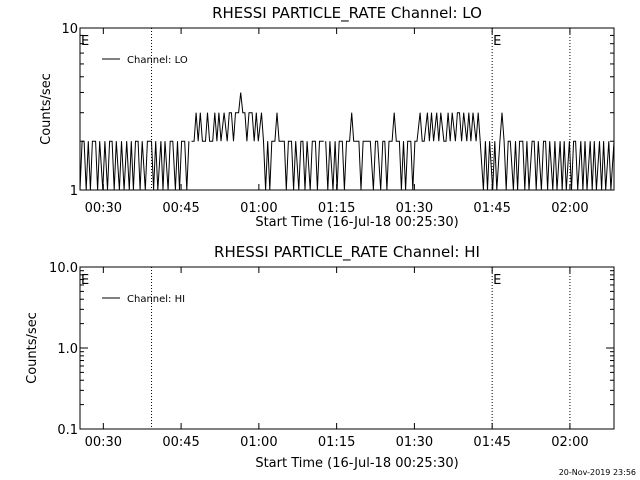 The width and height of the screenshot is (640, 480). Describe the element at coordinates (67, 349) in the screenshot. I see `y-tick-label: 1.0` at that location.